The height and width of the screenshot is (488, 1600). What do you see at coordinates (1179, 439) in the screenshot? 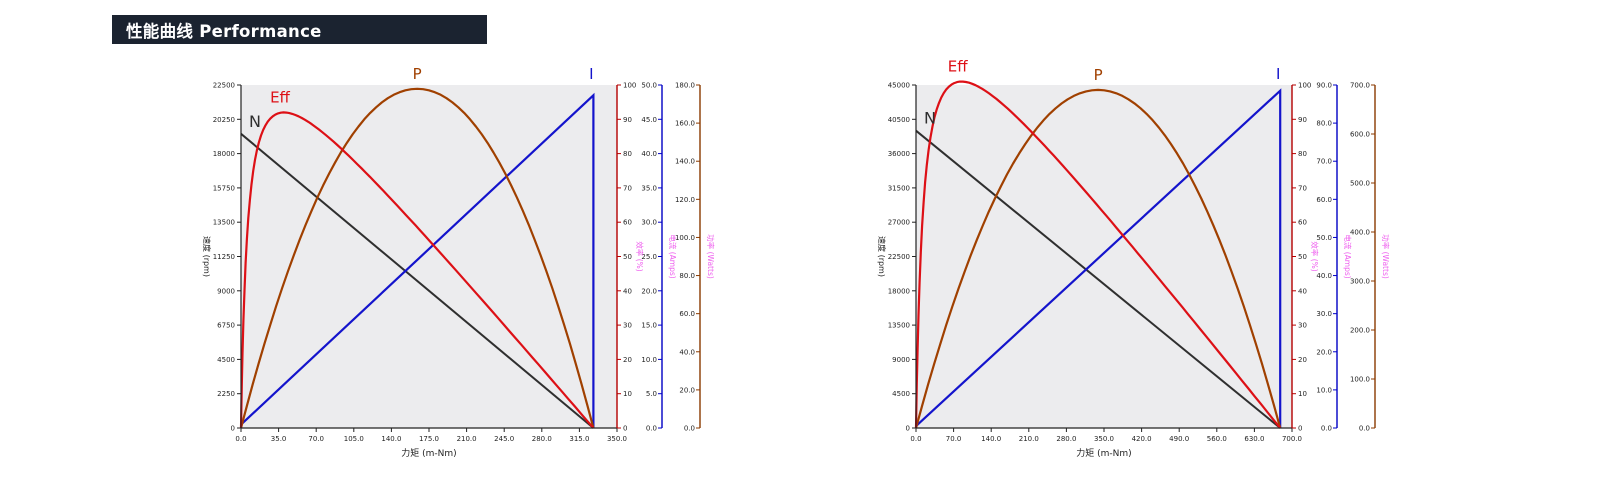
I see `torque-tick-label: 490.0` at bounding box center [1179, 439].